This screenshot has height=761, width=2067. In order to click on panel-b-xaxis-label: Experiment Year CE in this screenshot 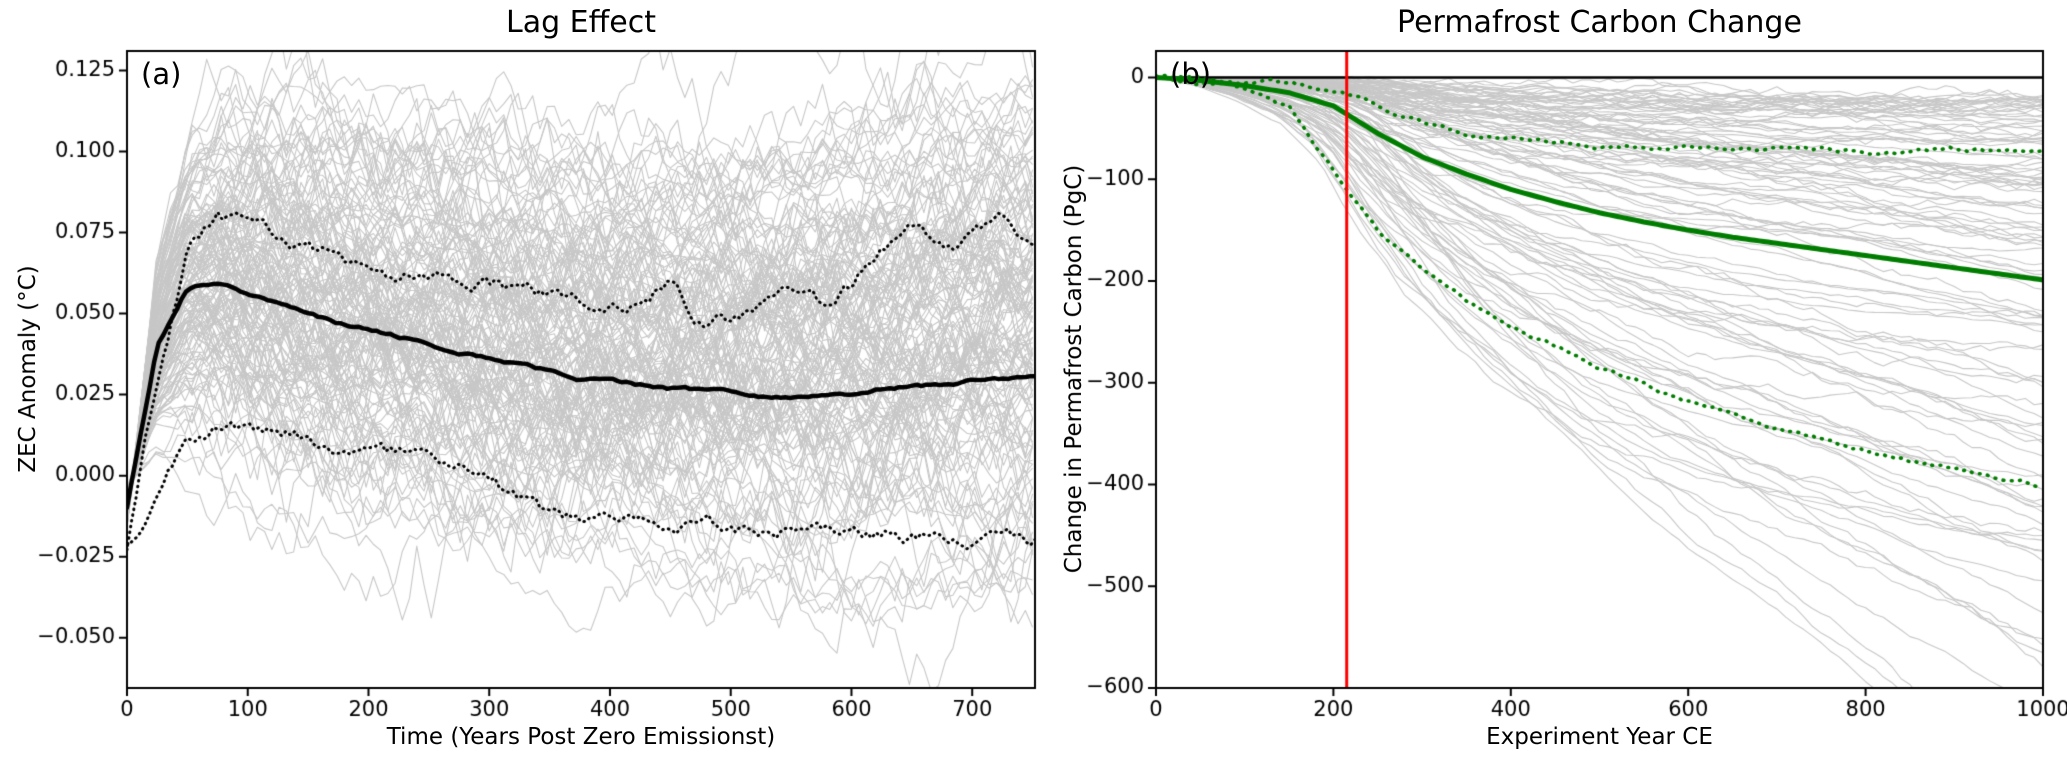, I will do `click(1599, 737)`.